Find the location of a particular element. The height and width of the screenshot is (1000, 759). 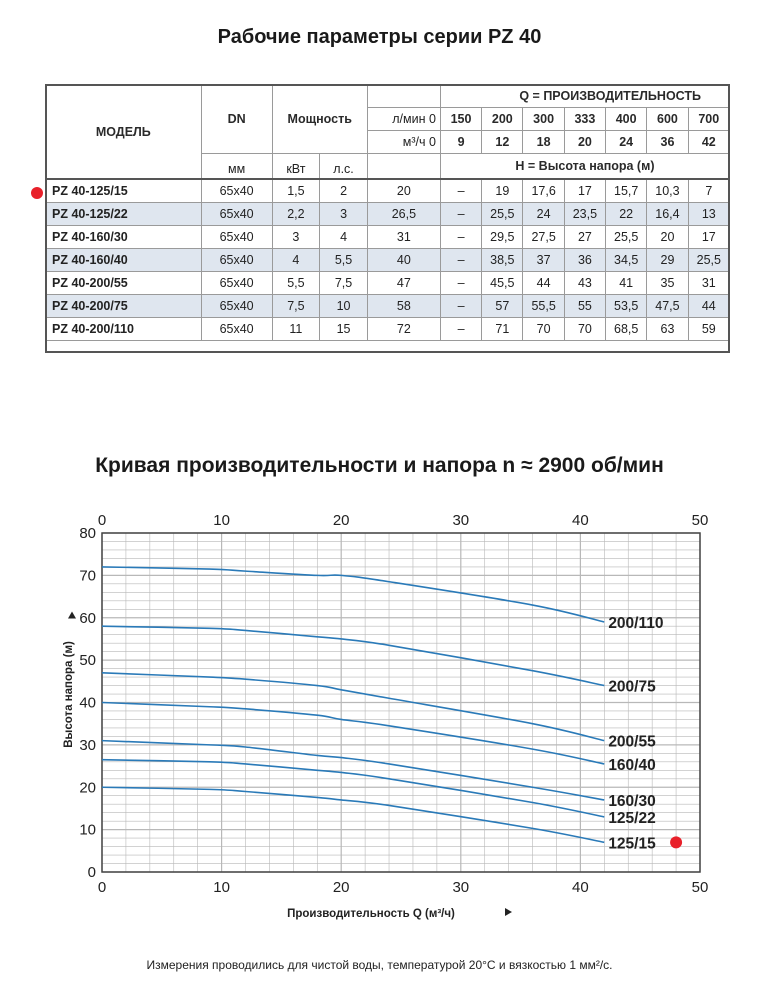

header-m3h-value: 18 is located at coordinates (543, 142).